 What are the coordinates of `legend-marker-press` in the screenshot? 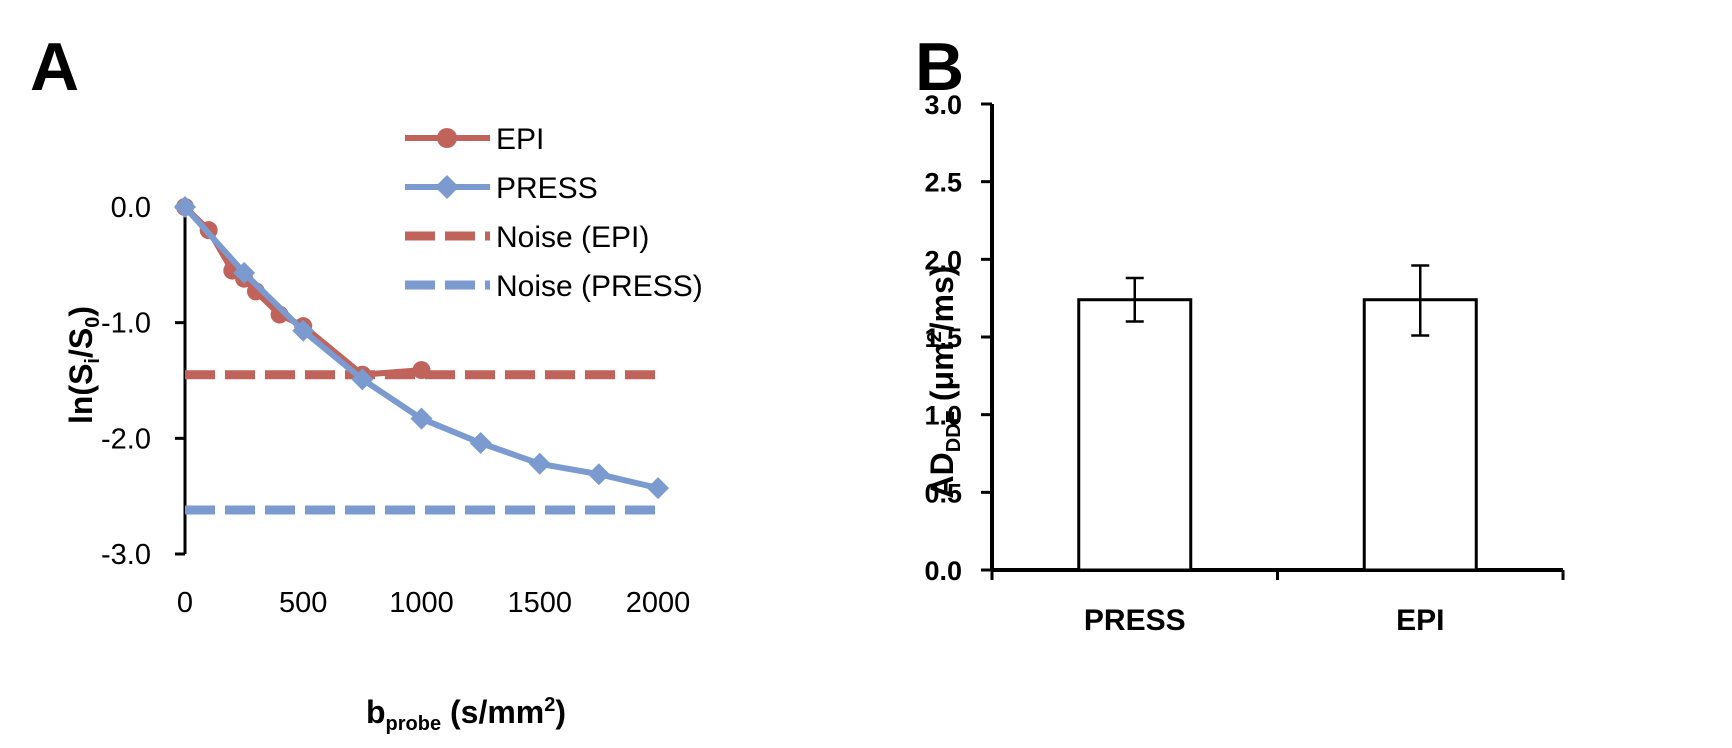 It's located at (447, 187).